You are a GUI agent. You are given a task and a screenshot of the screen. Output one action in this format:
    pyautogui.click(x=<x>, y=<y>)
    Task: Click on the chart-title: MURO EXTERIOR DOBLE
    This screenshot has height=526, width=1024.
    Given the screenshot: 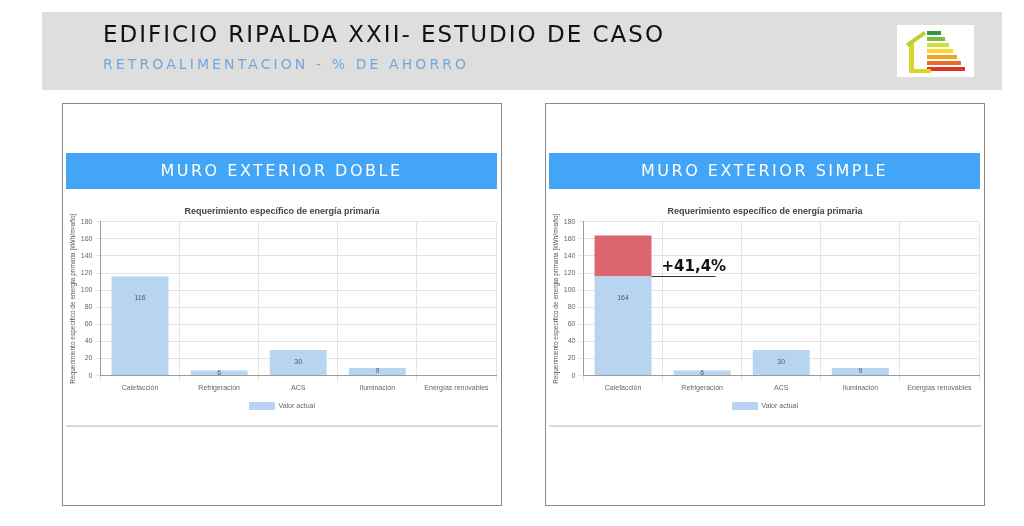 What is the action you would take?
    pyautogui.click(x=281, y=171)
    